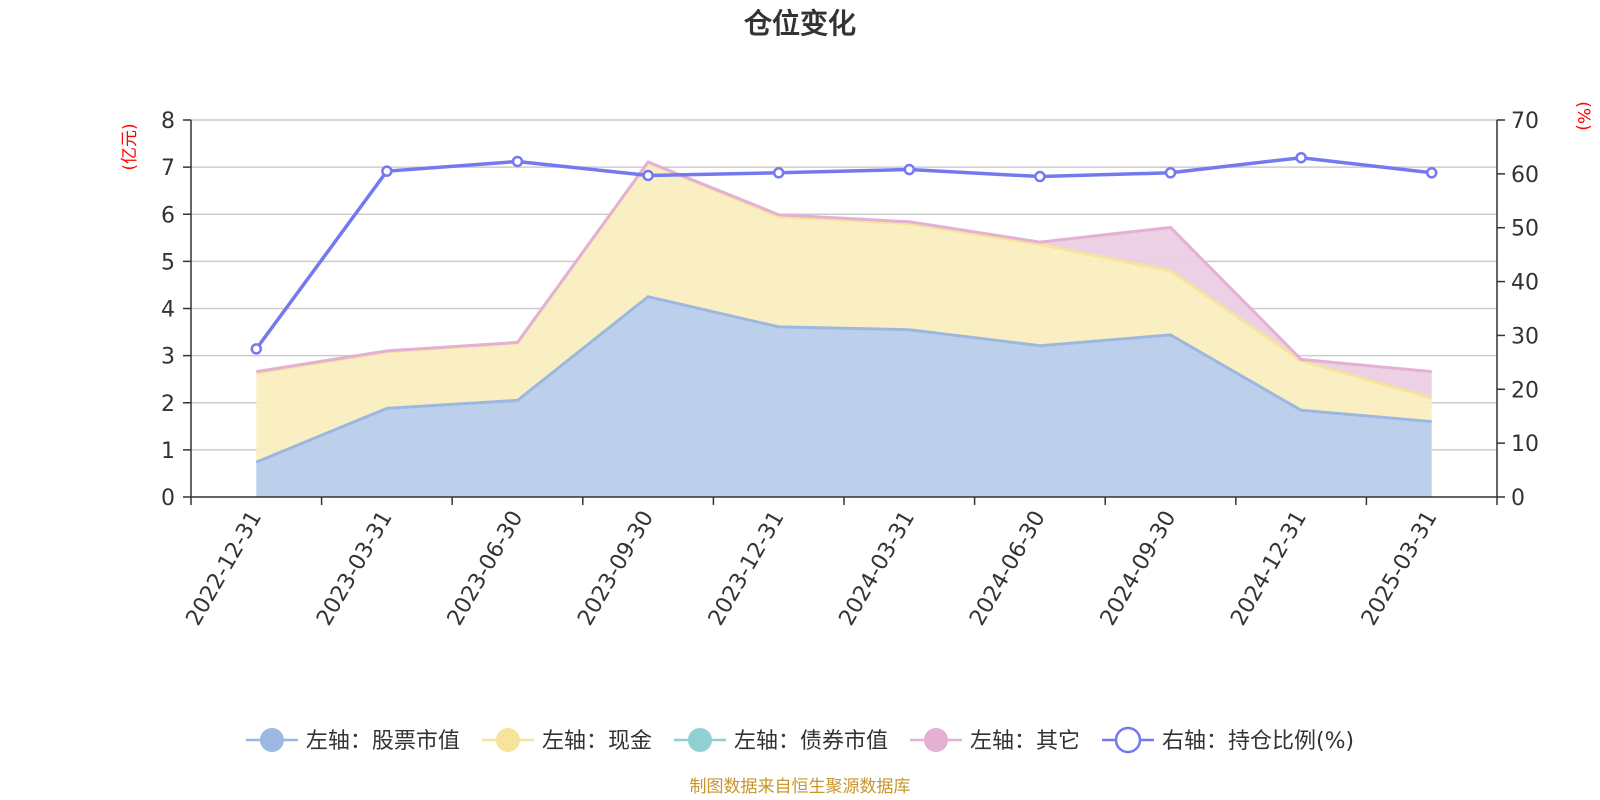  What do you see at coordinates (168, 498) in the screenshot?
I see `left-tick-label: 0` at bounding box center [168, 498].